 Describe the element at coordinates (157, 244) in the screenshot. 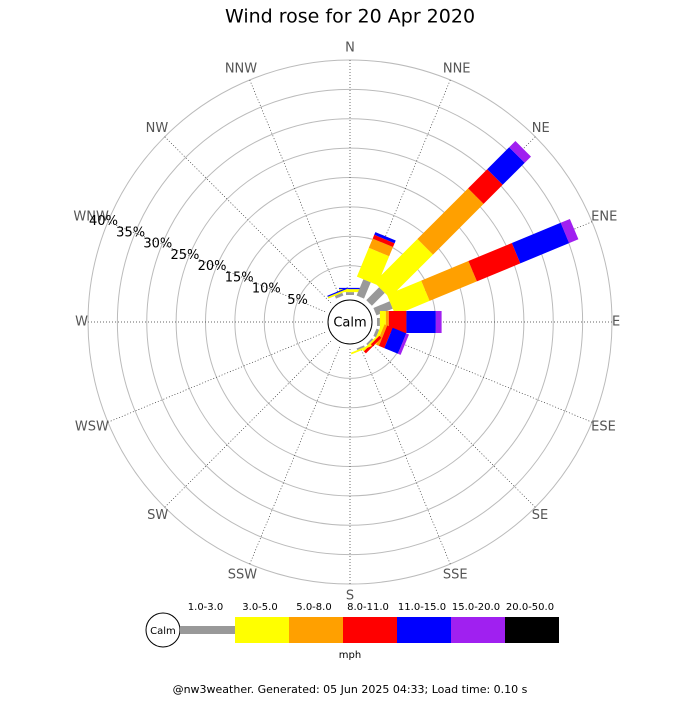

I see `r-tick-label: 30%` at that location.